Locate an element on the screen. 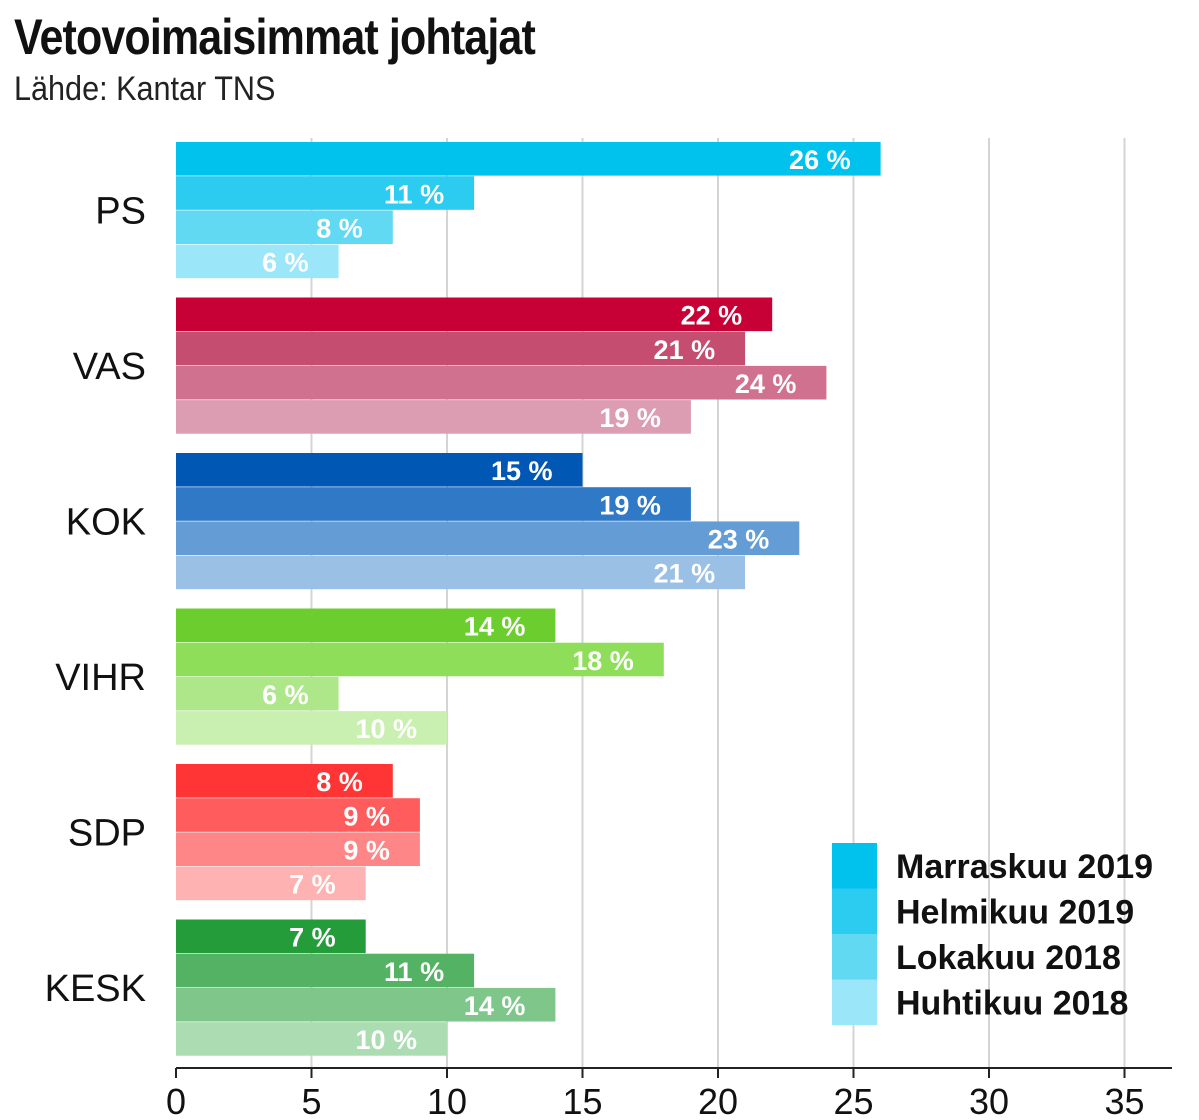  bar-value-label: 22 % is located at coordinates (712, 316).